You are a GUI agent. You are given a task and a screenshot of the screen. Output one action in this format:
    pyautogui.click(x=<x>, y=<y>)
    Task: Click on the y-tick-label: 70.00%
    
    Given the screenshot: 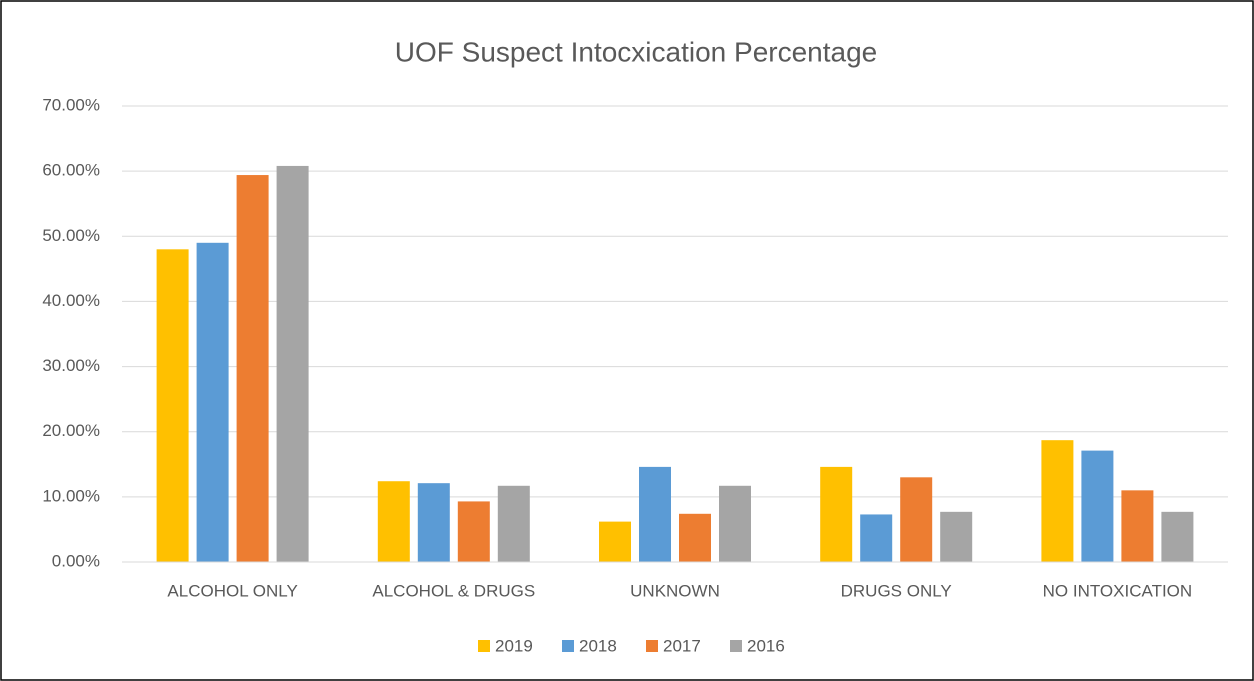 What is the action you would take?
    pyautogui.click(x=71, y=104)
    